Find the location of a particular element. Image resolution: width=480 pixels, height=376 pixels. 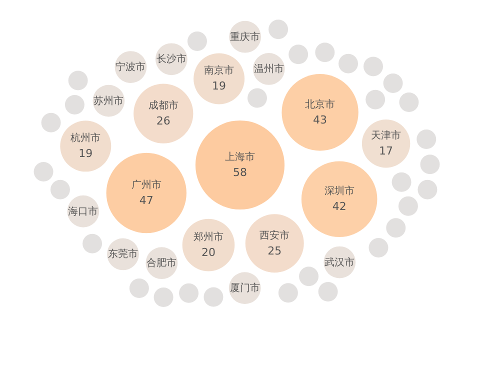

category-label: 宁波市 is located at coordinates (131, 67).